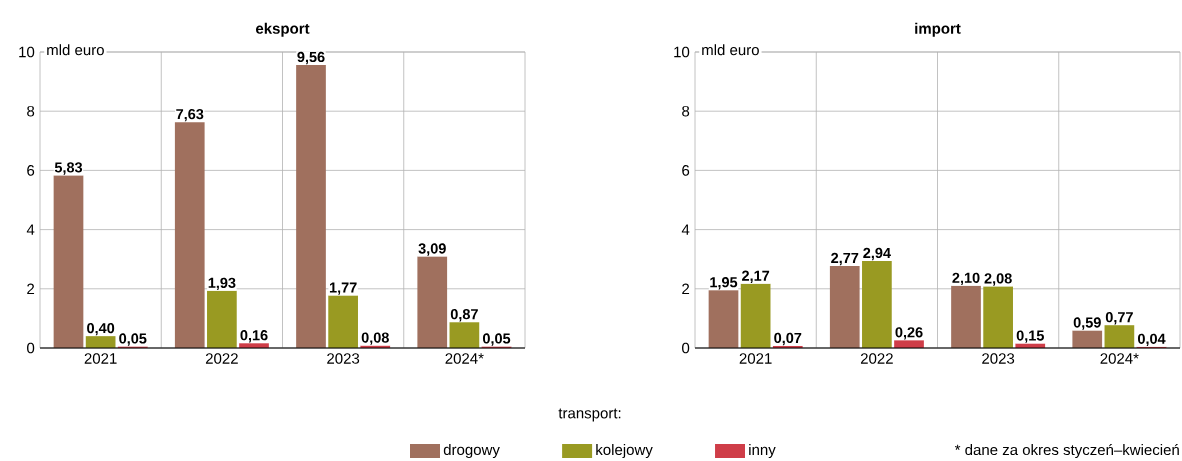 The image size is (1182, 461). I want to click on data-label: 2,08, so click(998, 279).